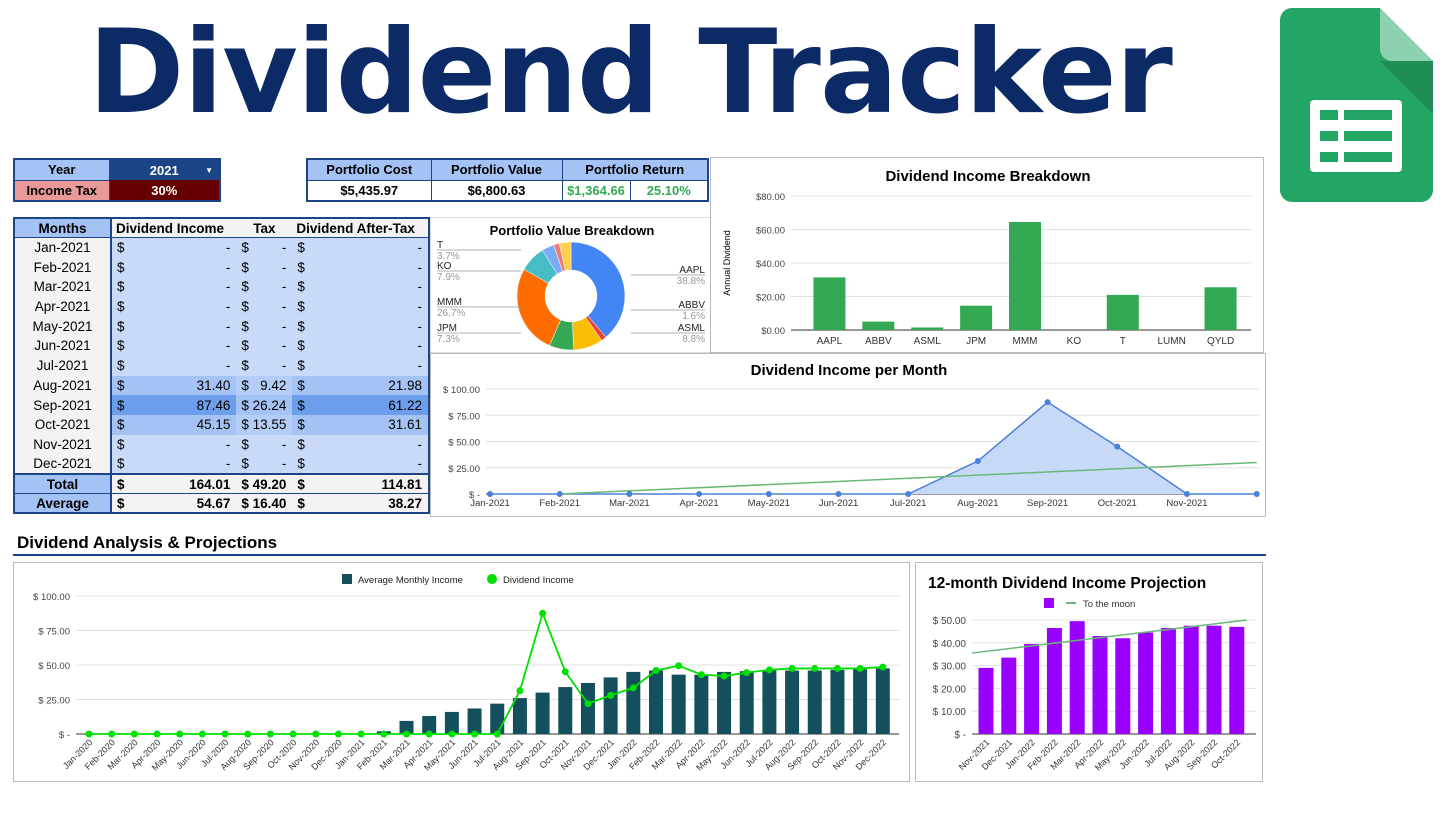 Image resolution: width=1445 pixels, height=813 pixels. What do you see at coordinates (960, 735) in the screenshot?
I see `y-tick-label: $ -` at bounding box center [960, 735].